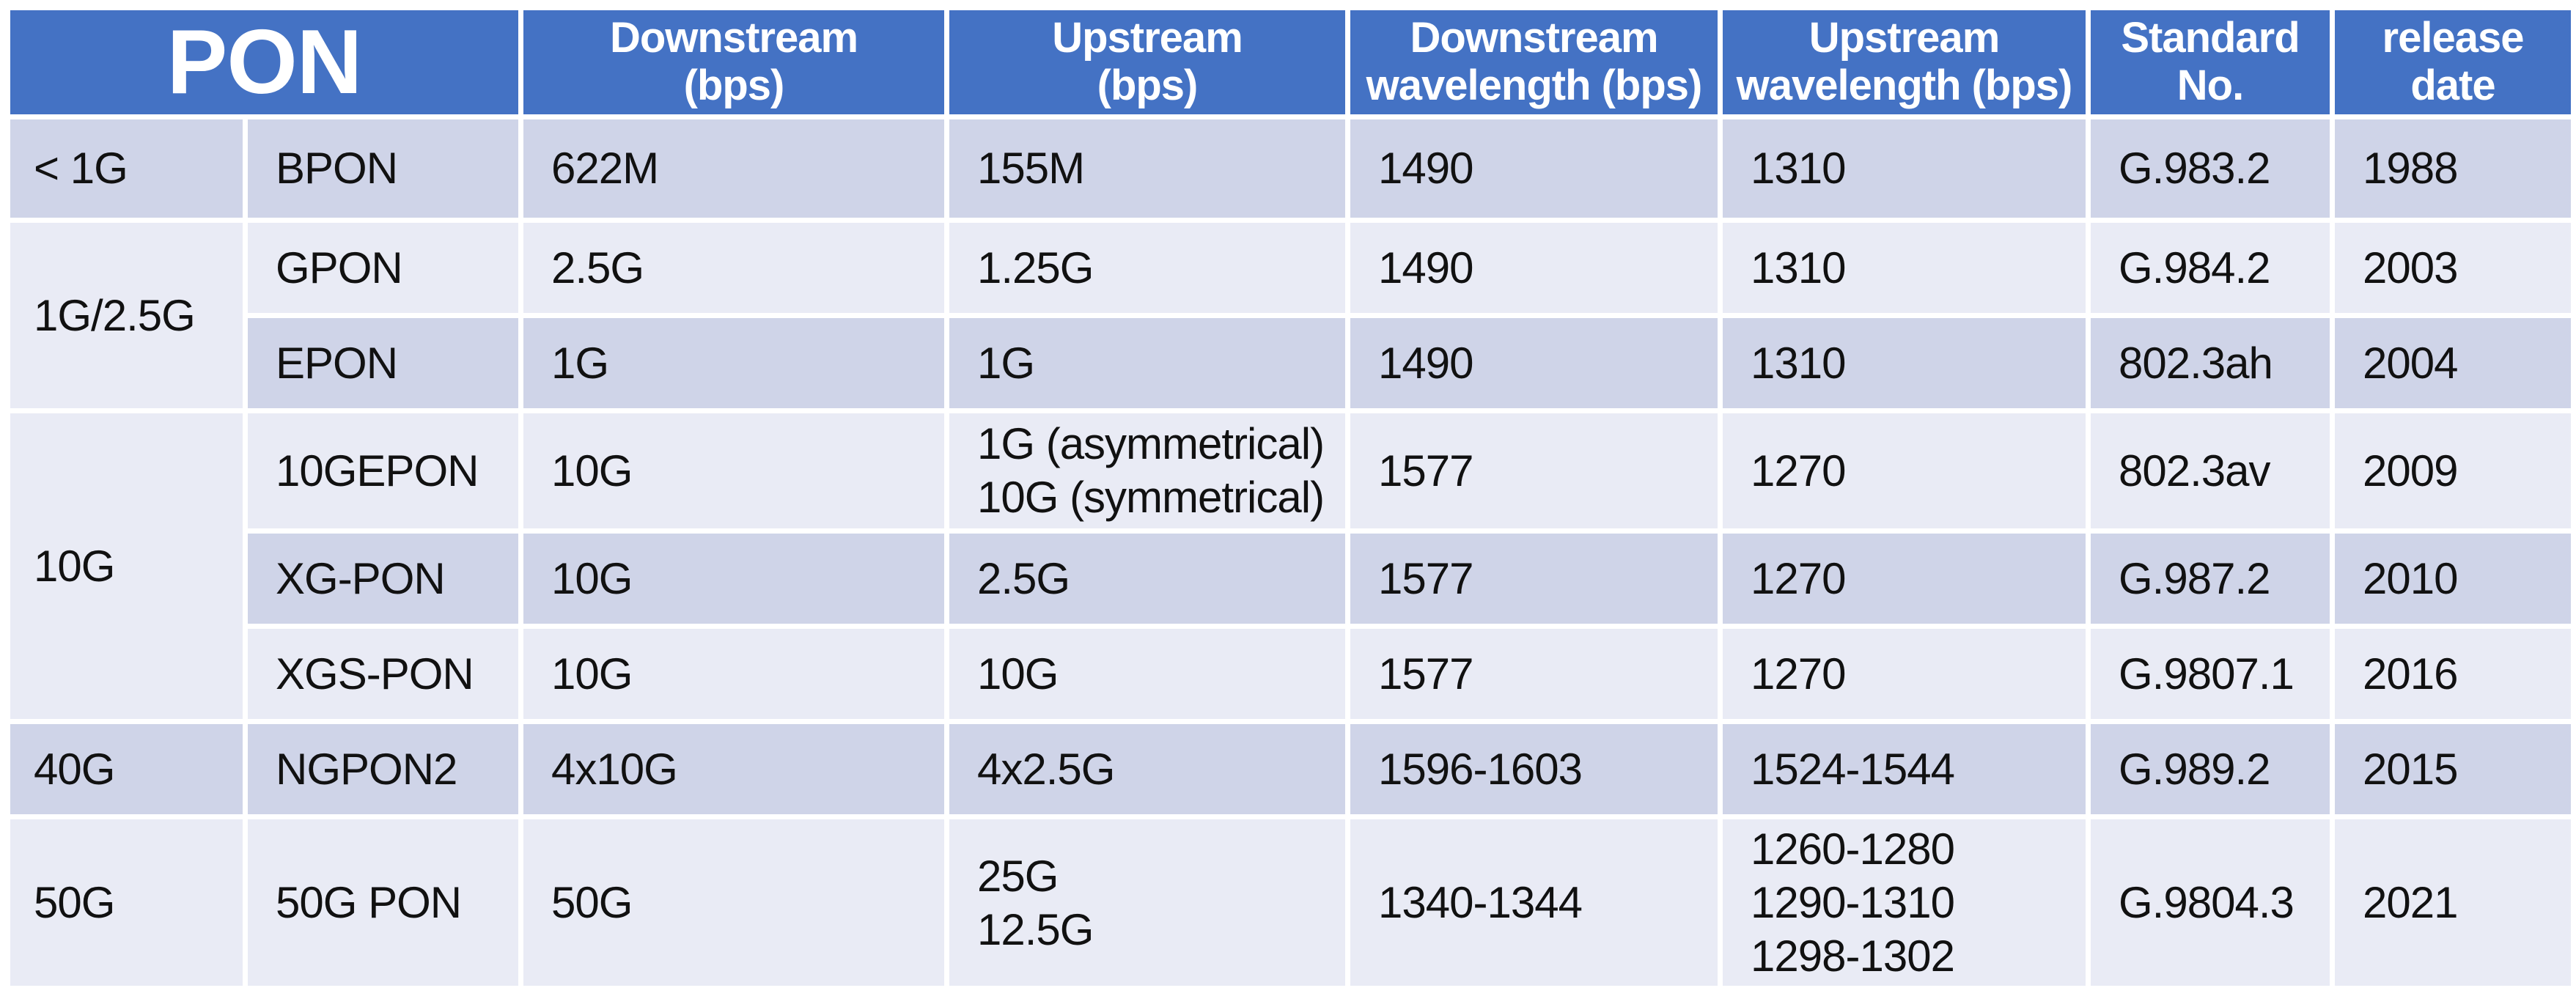  Describe the element at coordinates (2453, 578) in the screenshot. I see `cell-release-date: 2010` at that location.